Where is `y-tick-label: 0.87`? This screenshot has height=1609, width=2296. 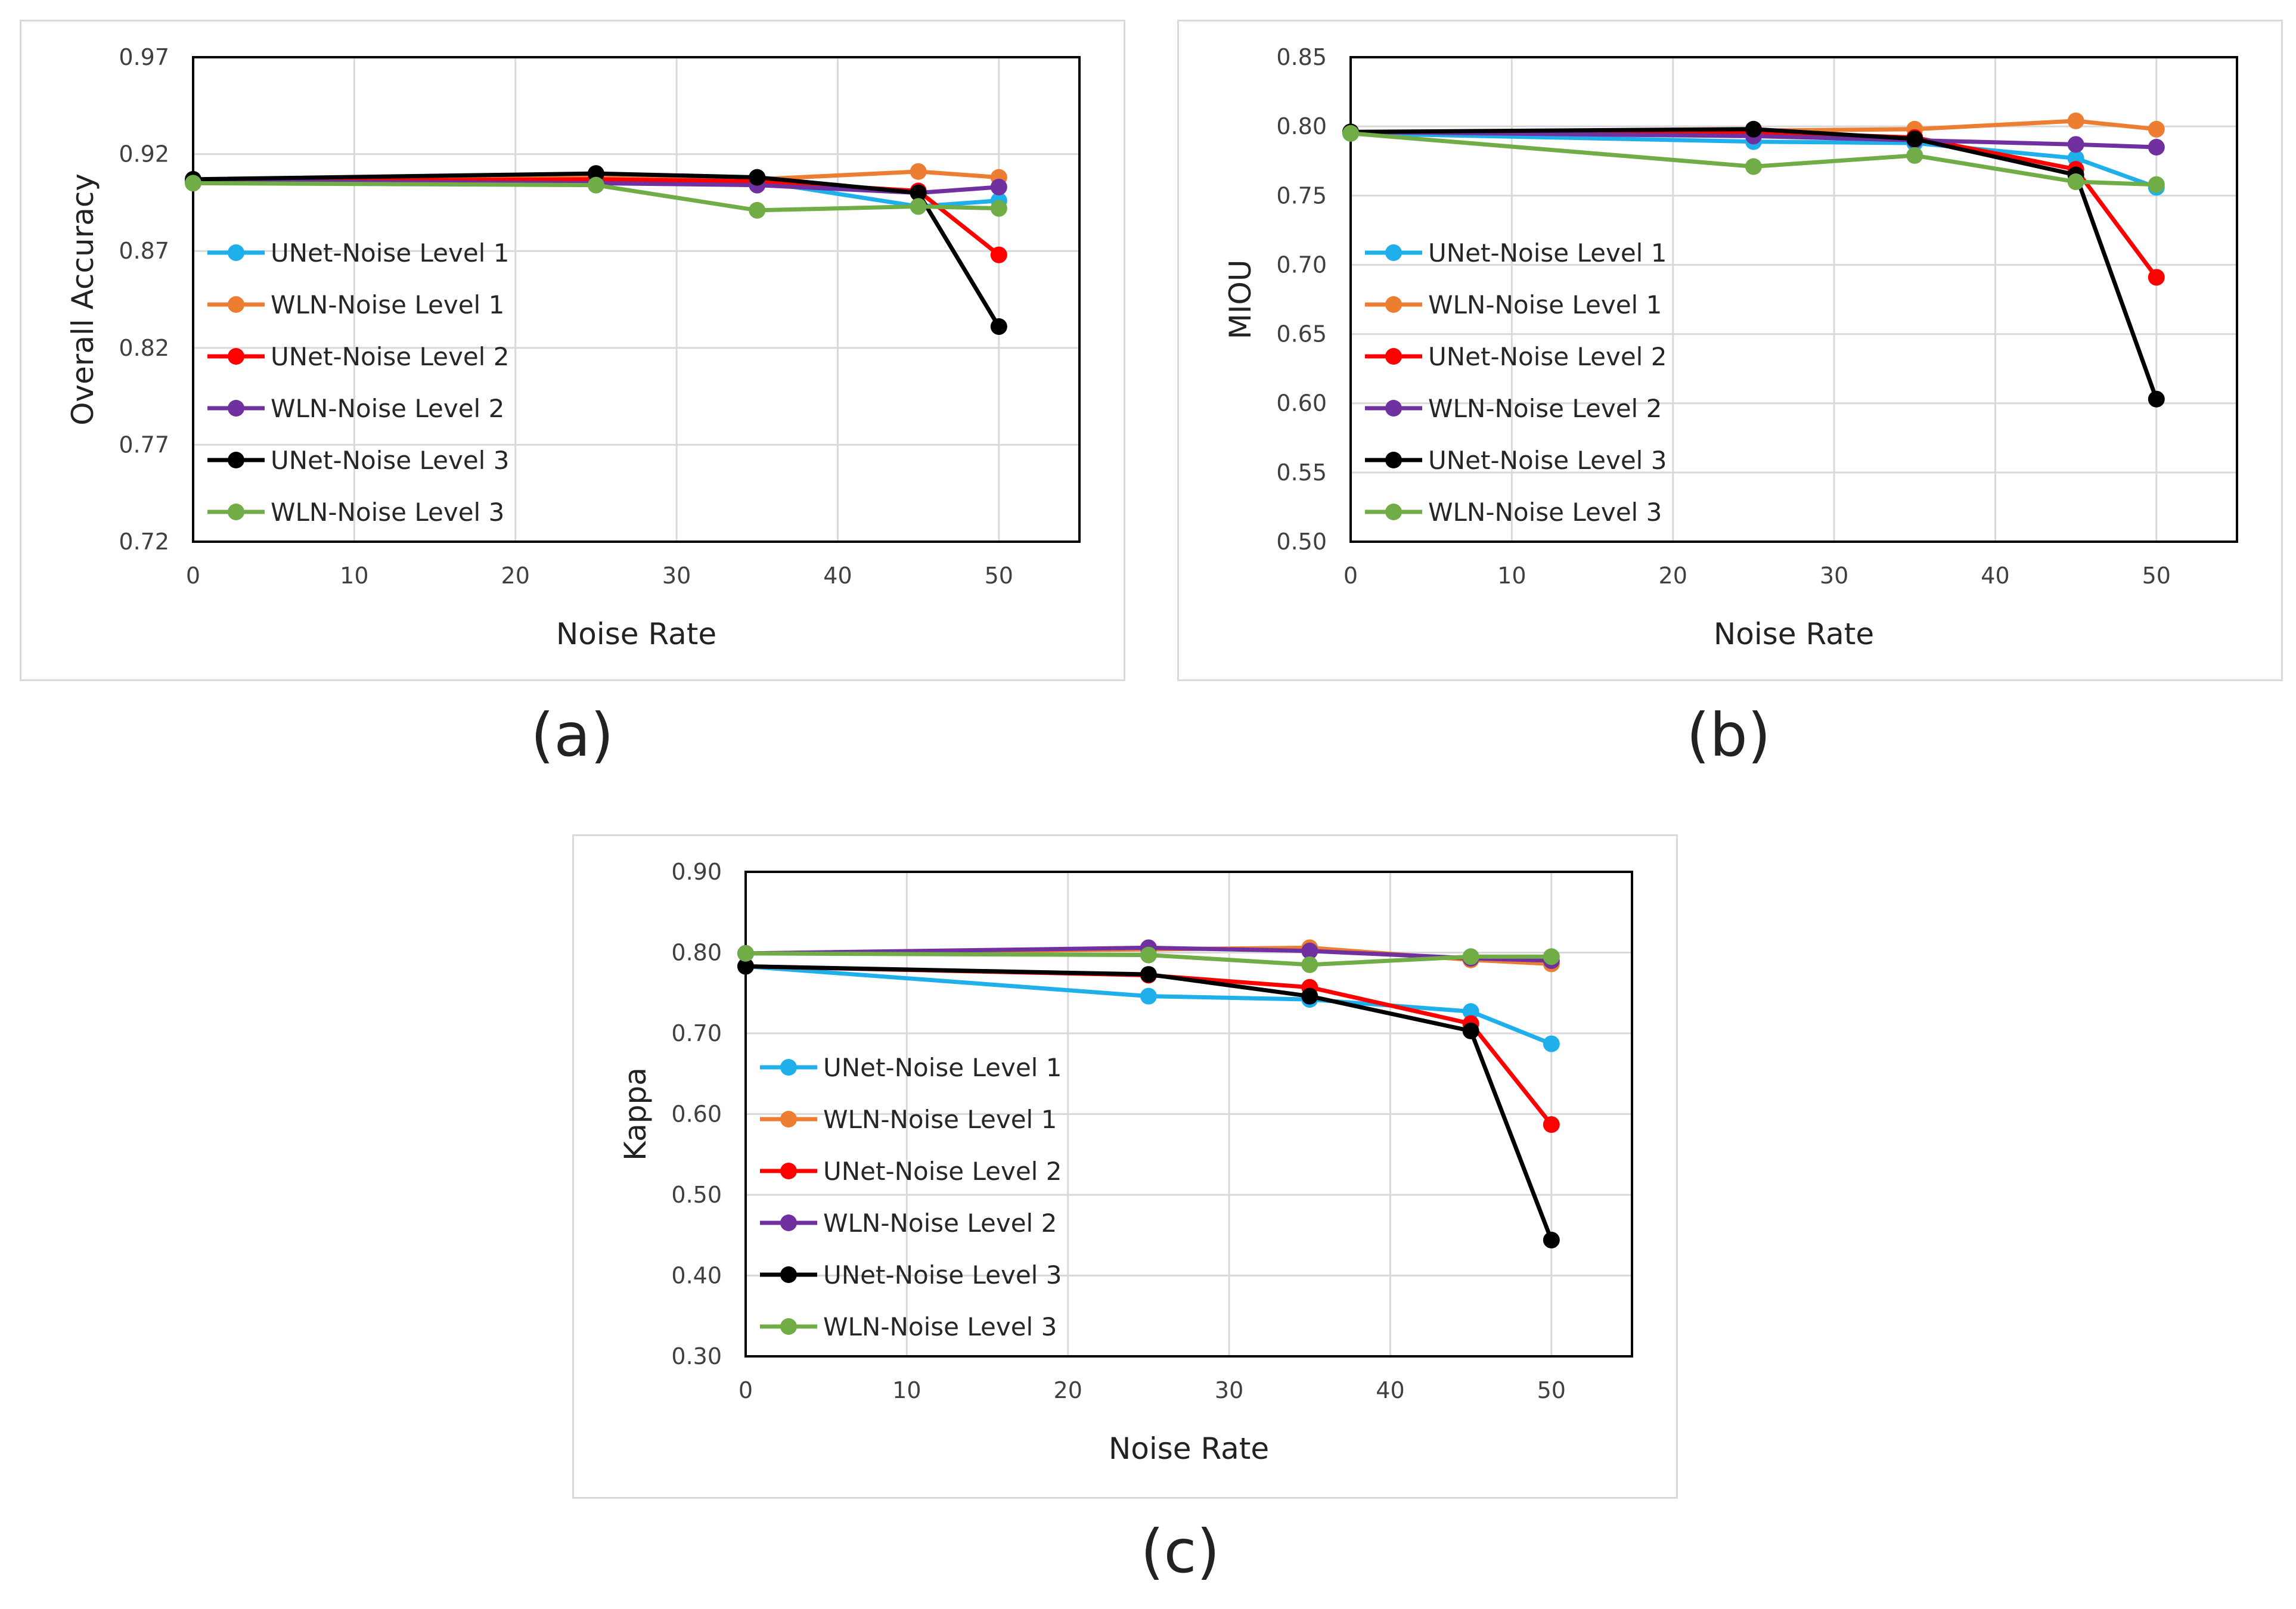 y-tick-label: 0.87 is located at coordinates (144, 251).